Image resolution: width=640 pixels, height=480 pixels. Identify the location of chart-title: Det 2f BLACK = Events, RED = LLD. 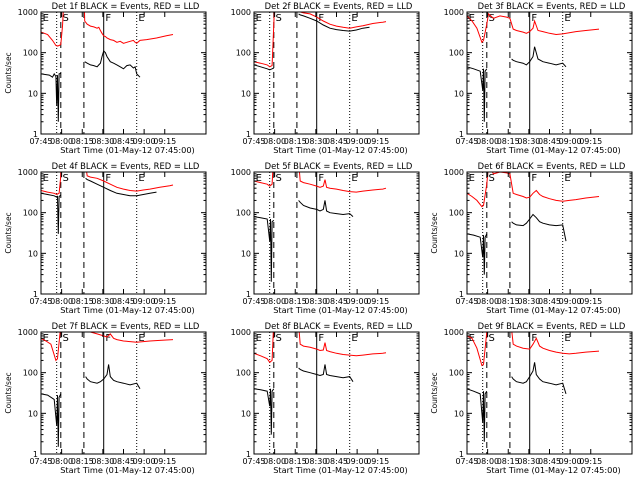
(339, 6).